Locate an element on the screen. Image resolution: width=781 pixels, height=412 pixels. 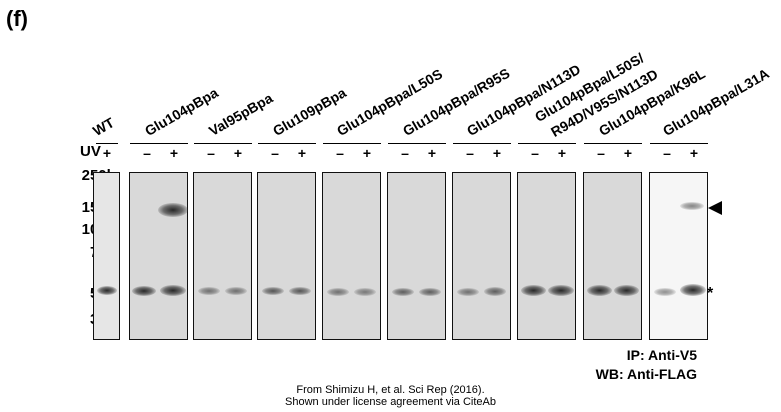
ip-label: IP: Anti-V5 is located at coordinates (661, 355).